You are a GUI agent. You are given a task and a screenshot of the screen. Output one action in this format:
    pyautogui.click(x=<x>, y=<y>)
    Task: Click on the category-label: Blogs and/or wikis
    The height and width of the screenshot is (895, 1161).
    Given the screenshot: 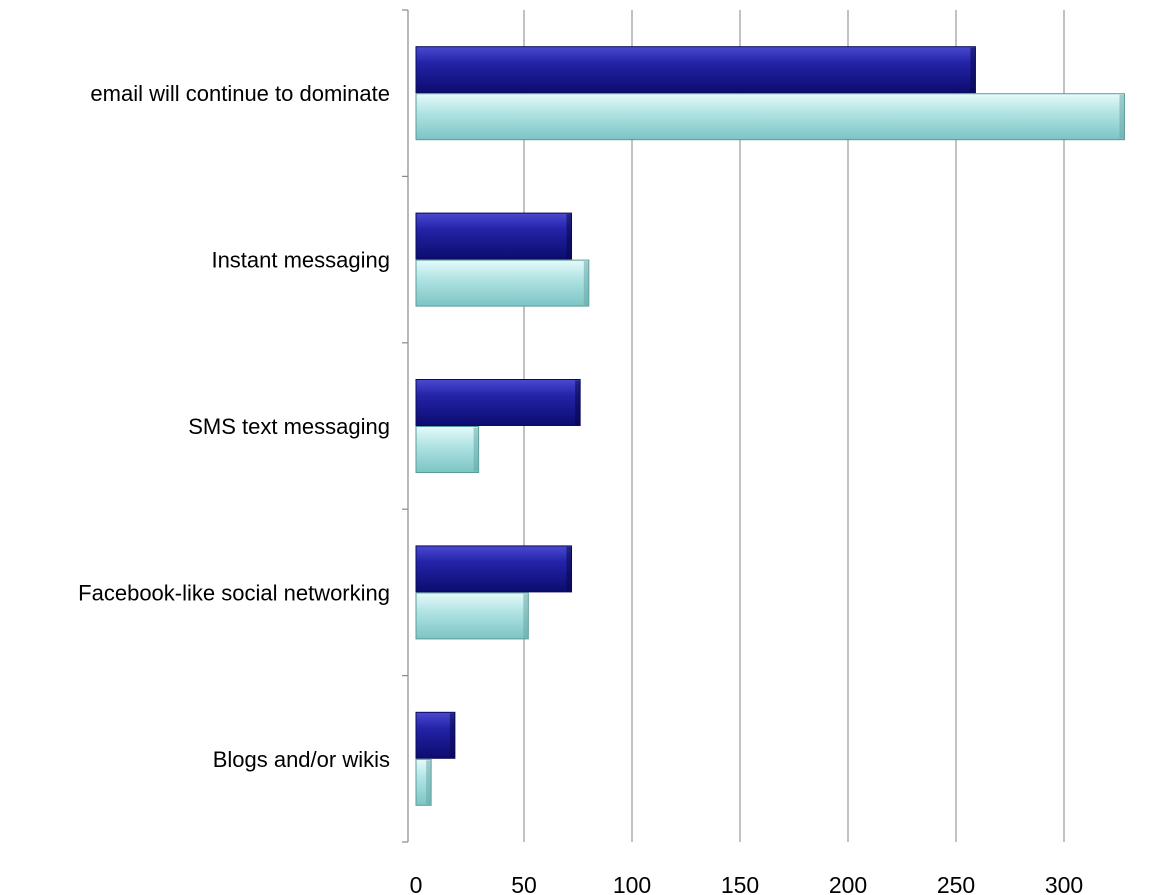 What is the action you would take?
    pyautogui.click(x=301, y=759)
    